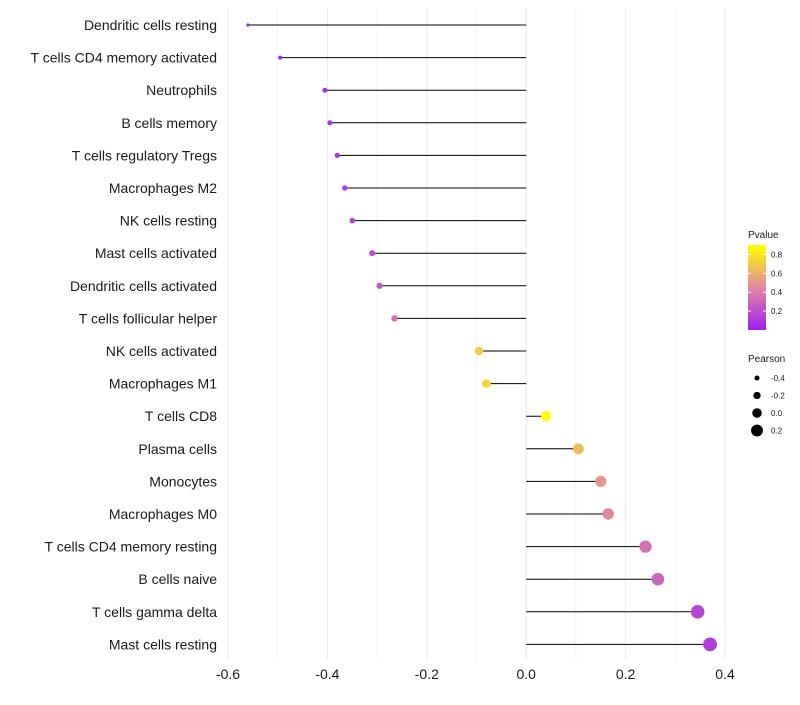 The width and height of the screenshot is (800, 705). I want to click on category-label: Dendritic cells resting, so click(150, 25).